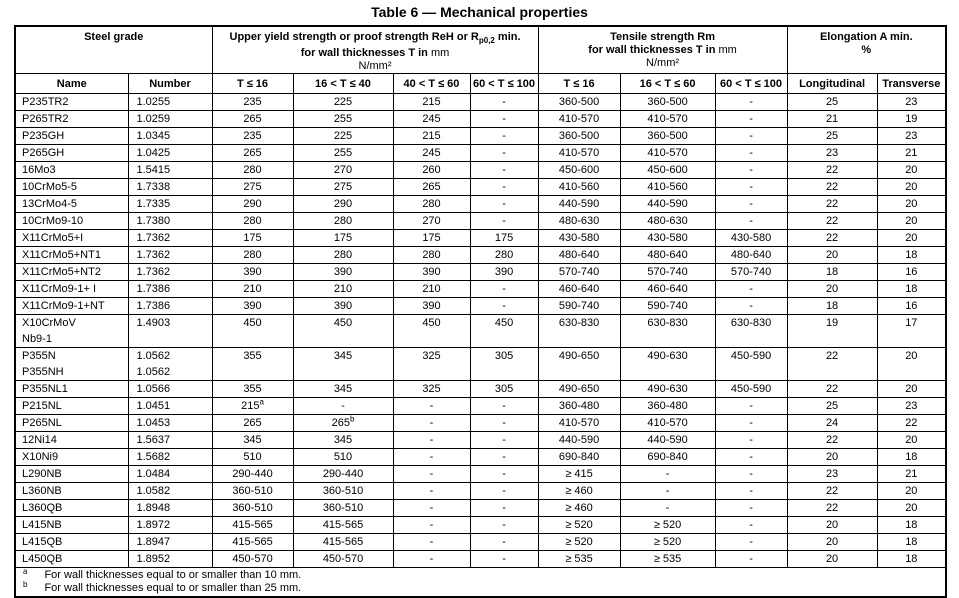 The width and height of the screenshot is (959, 598). What do you see at coordinates (911, 118) in the screenshot?
I see `cell-text: 19` at bounding box center [911, 118].